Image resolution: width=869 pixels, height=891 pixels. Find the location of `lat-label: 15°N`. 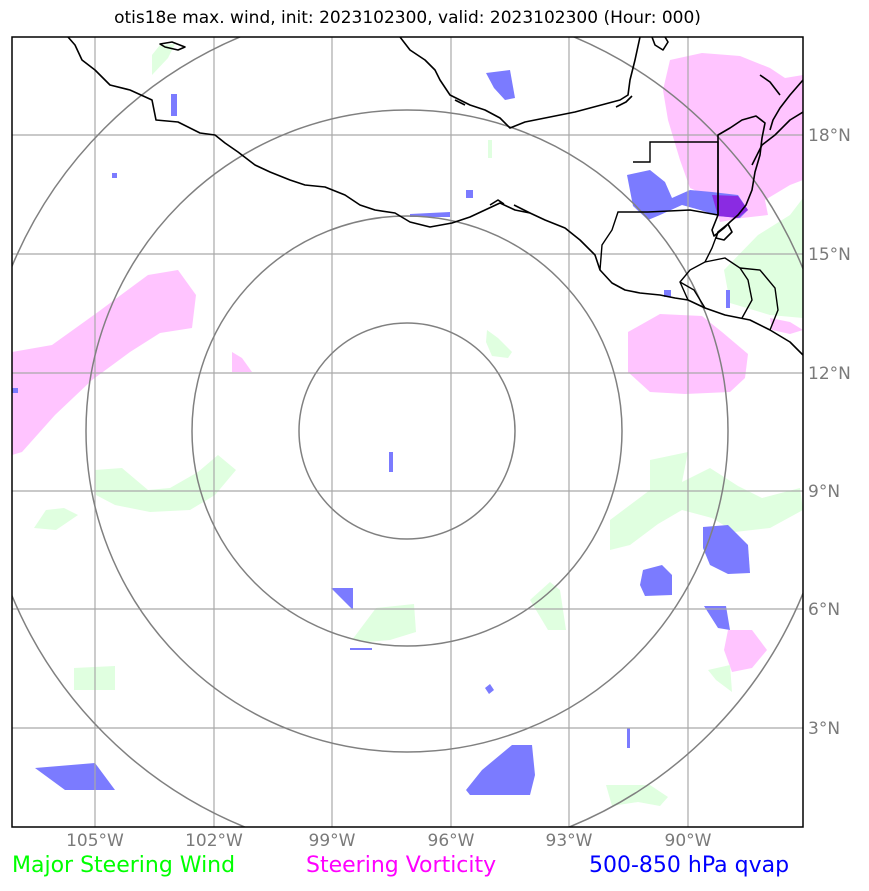

lat-label: 15°N is located at coordinates (829, 255).